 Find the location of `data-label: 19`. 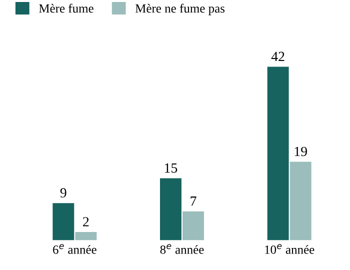

data-label: 19 is located at coordinates (300, 151).